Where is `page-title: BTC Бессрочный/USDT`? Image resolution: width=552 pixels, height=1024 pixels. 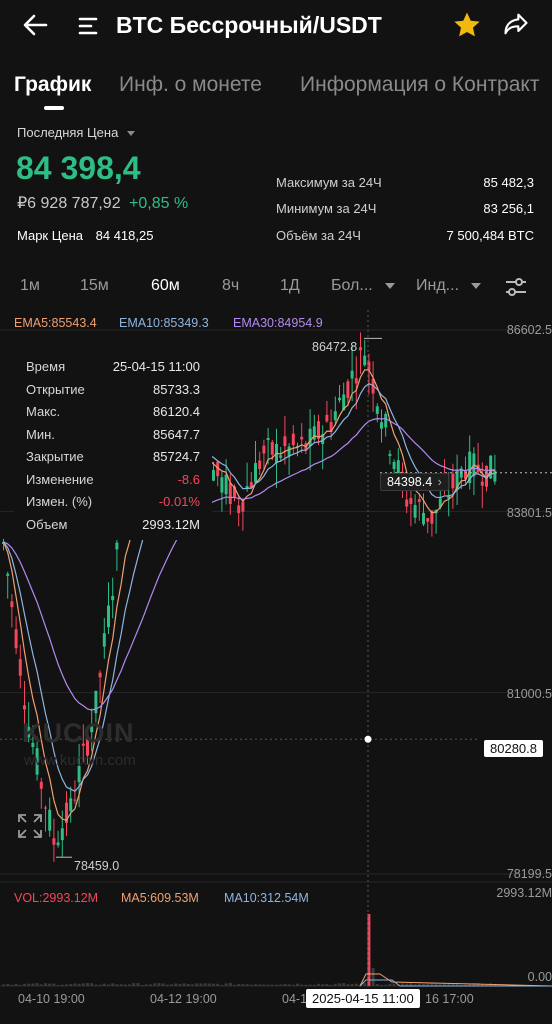 page-title: BTC Бессрочный/USDT is located at coordinates (249, 25).